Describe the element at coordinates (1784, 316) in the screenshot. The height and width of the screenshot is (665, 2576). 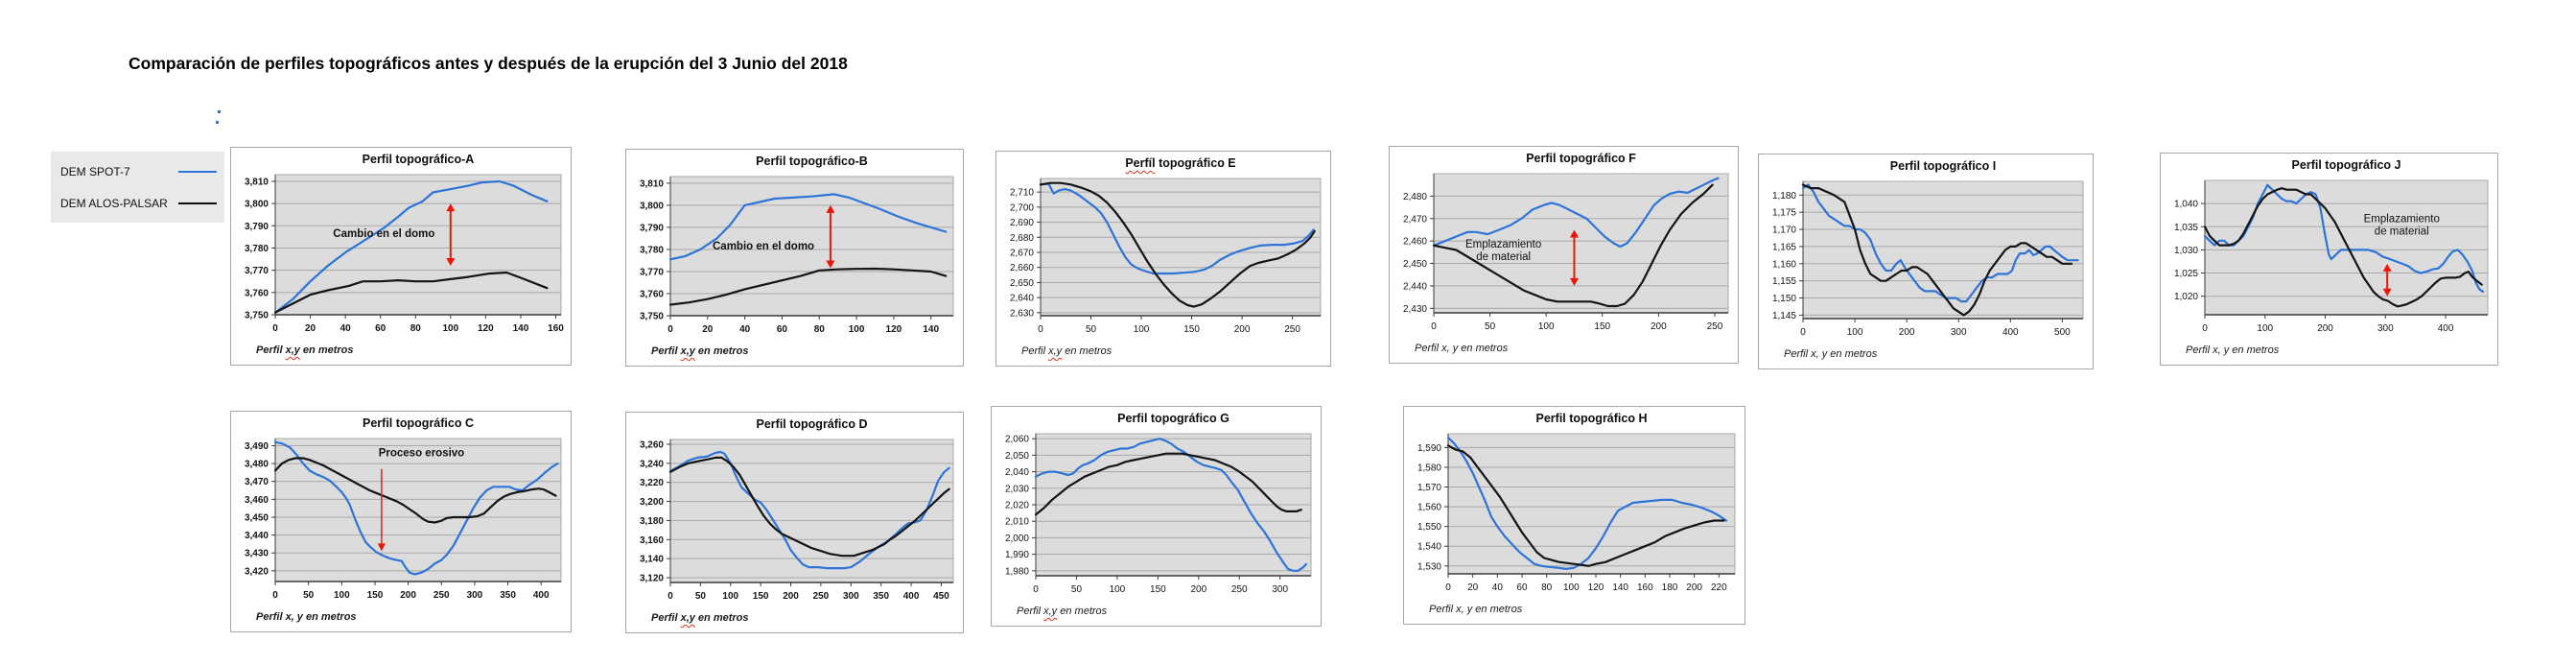
I see `y-tick-label: 1,145` at that location.